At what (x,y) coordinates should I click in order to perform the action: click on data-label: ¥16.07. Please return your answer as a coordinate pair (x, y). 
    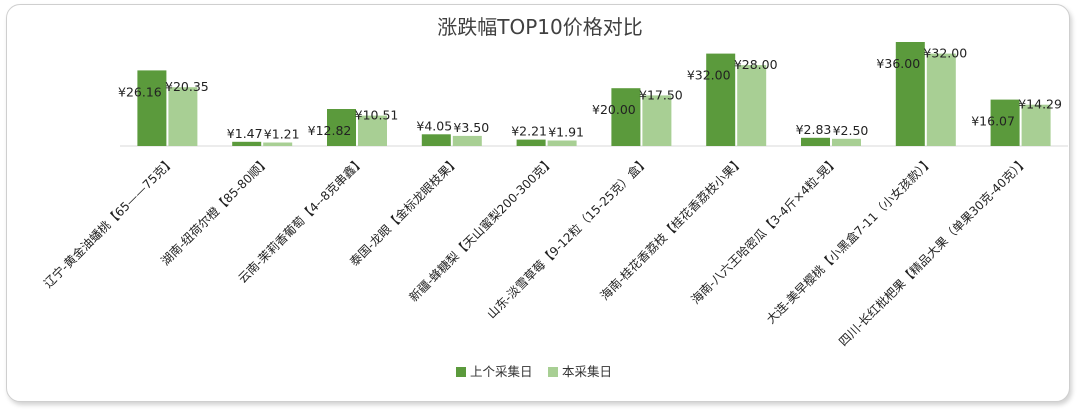
    Looking at the image, I should click on (993, 121).